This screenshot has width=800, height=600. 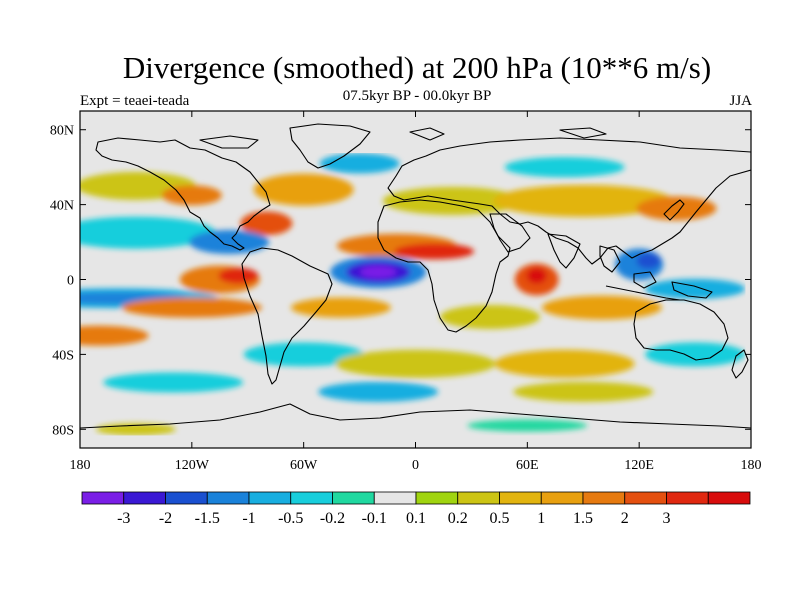 I want to click on map-subtitle: 07.5kyr BP - 00.0kyr BP, so click(x=417, y=96).